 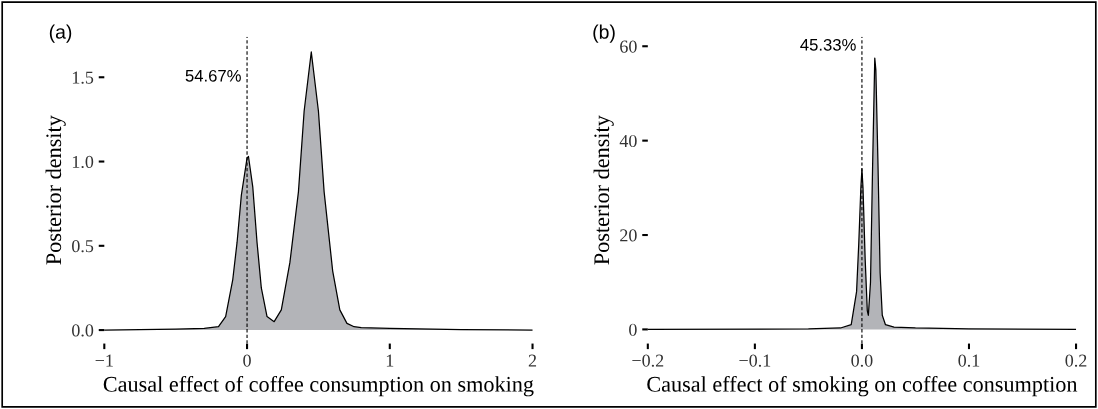 What do you see at coordinates (83, 162) in the screenshot?
I see `y-tick-label: 1.0` at bounding box center [83, 162].